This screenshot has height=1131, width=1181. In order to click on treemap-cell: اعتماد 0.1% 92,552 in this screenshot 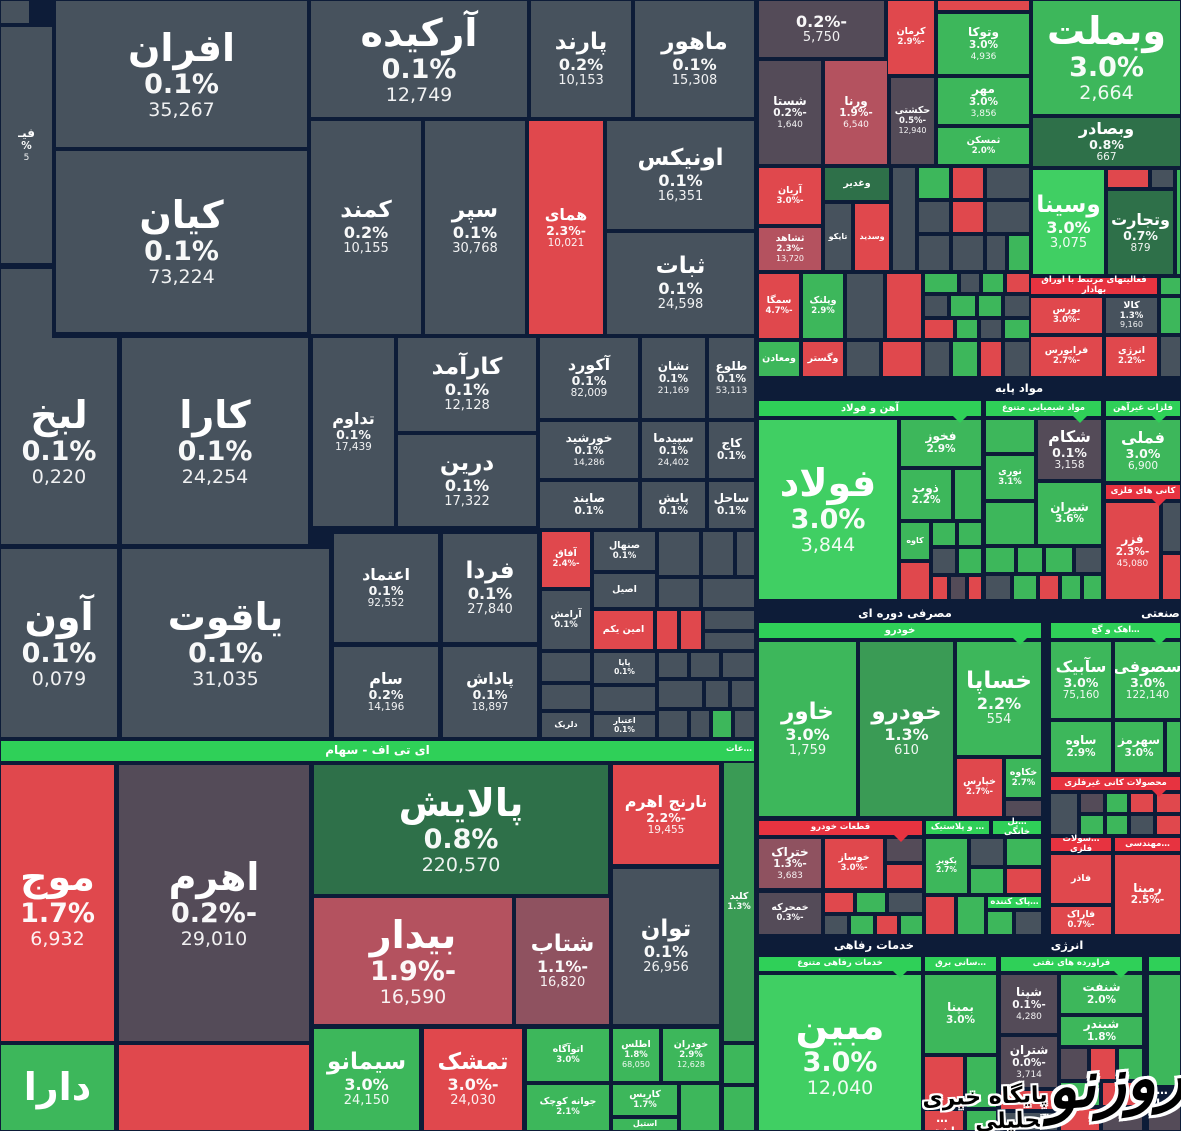, I will do `click(386, 588)`.